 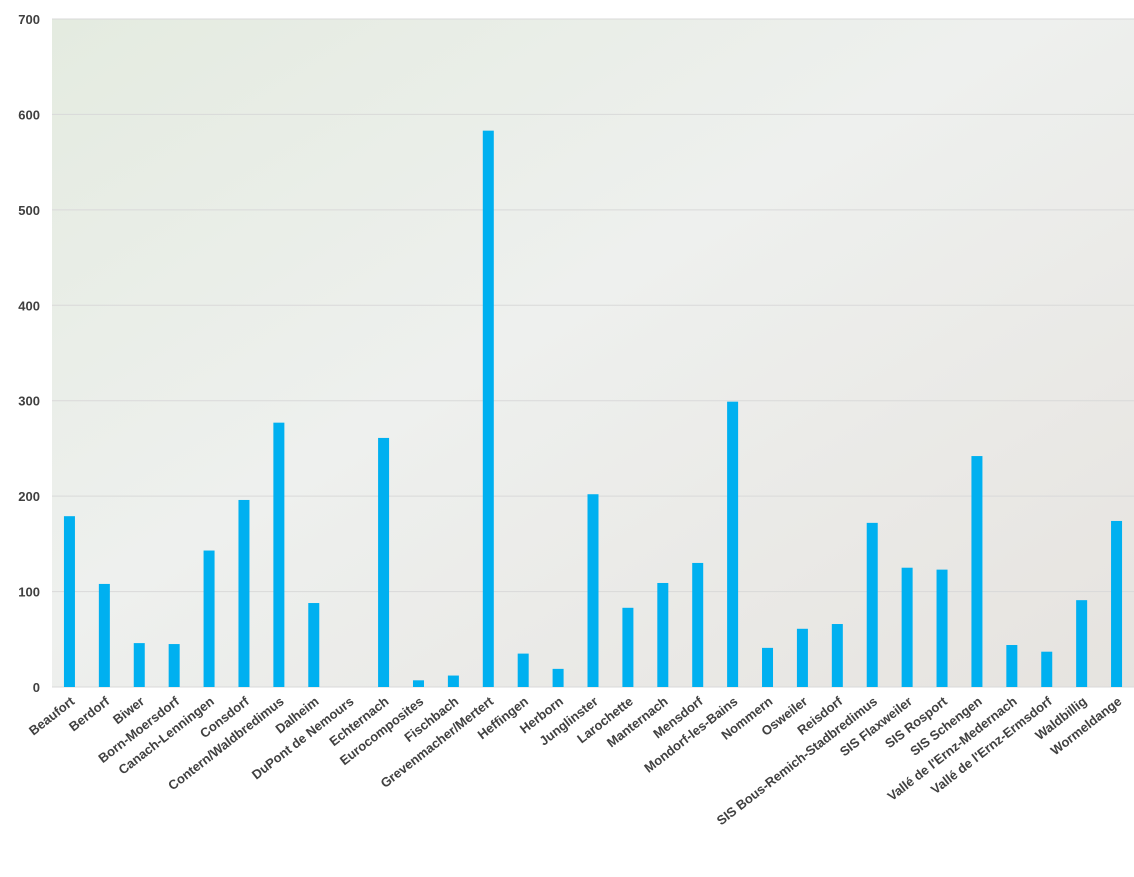 What do you see at coordinates (36, 687) in the screenshot?
I see `y-tick-label: 0` at bounding box center [36, 687].